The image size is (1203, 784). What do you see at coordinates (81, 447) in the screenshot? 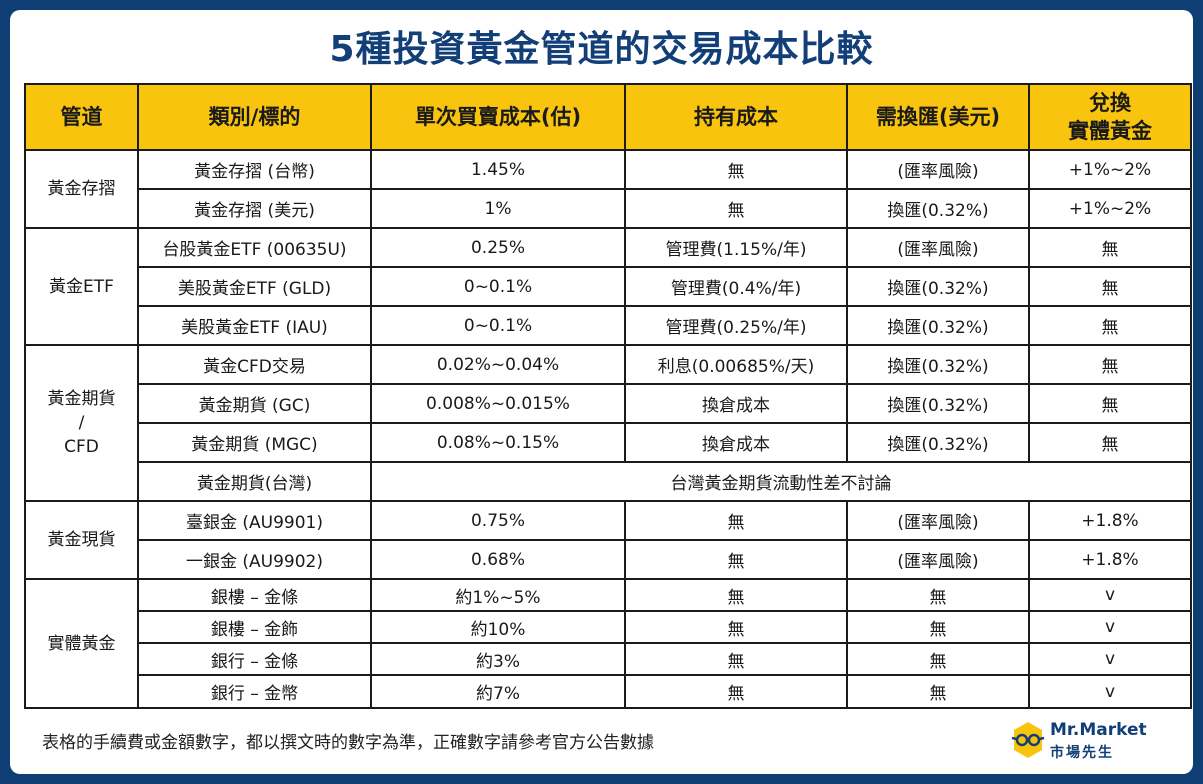
I see `group-futures-line3: CFD` at bounding box center [81, 447].